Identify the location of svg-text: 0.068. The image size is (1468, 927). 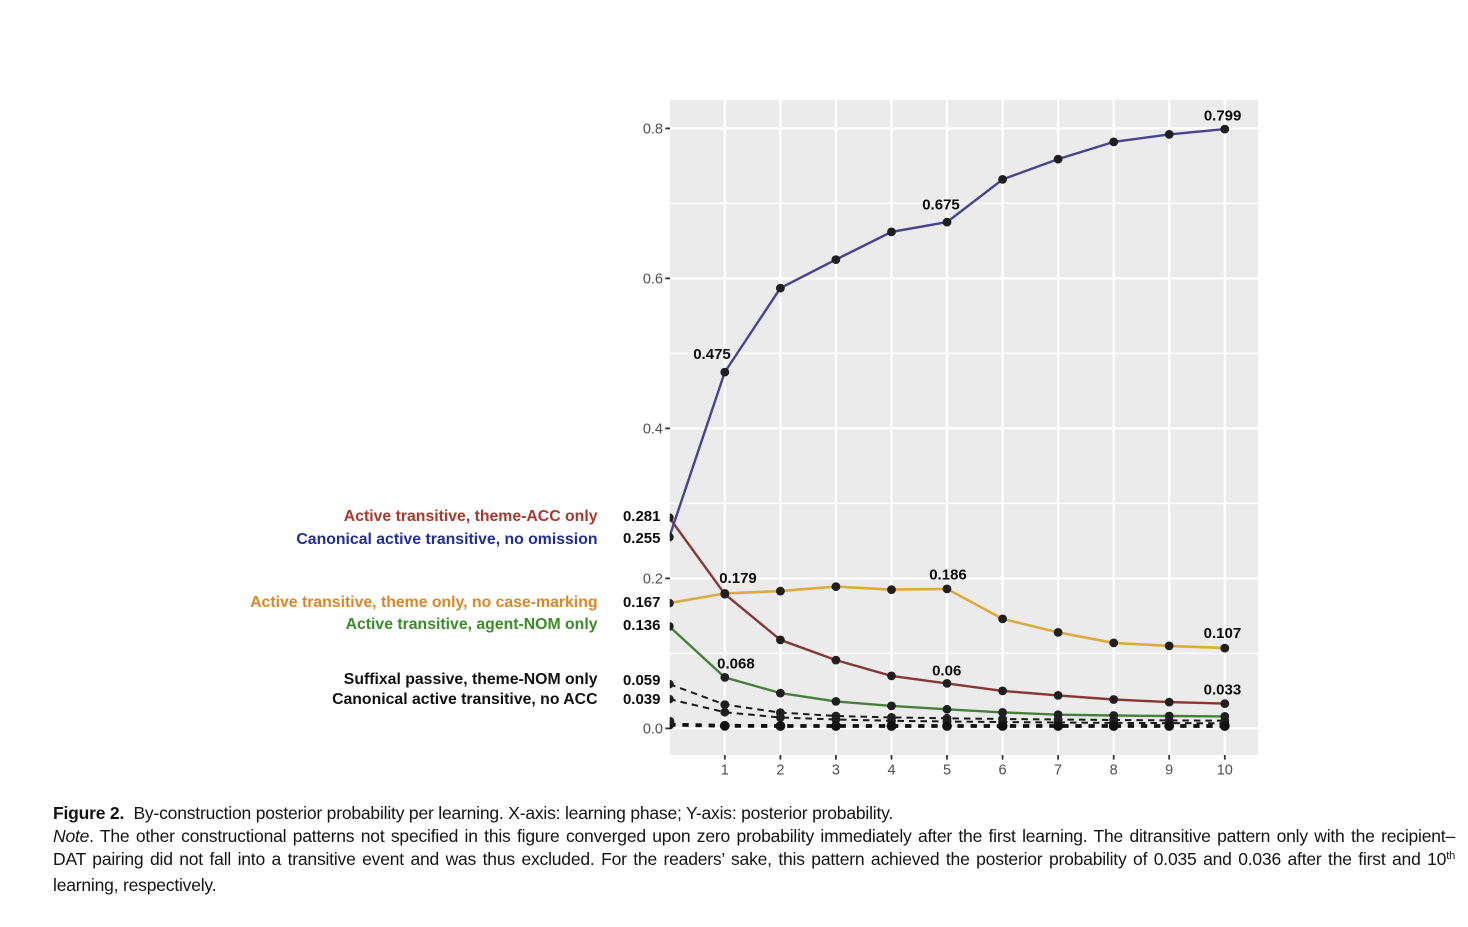
(736, 664).